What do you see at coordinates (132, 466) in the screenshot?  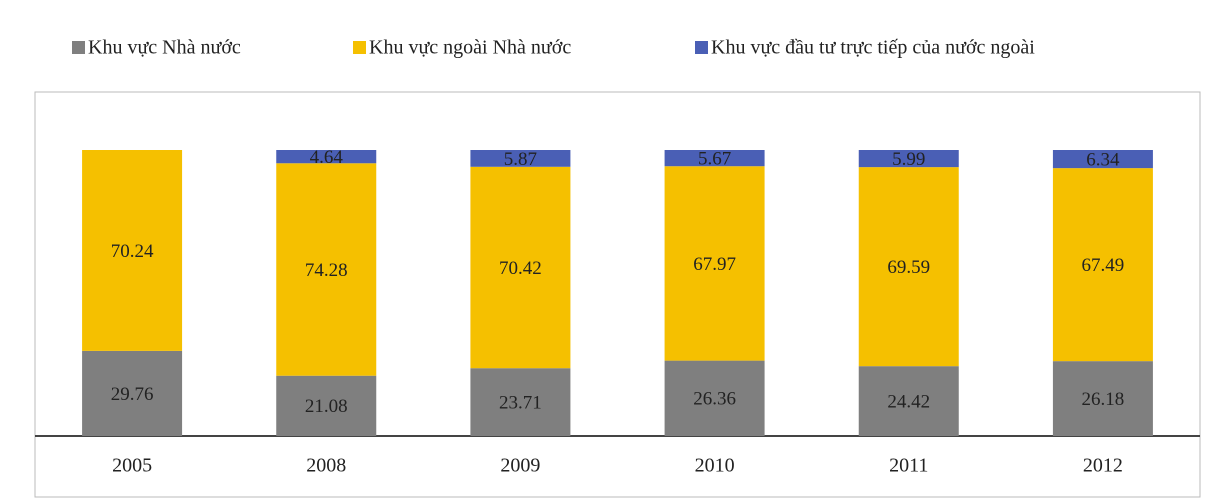 I see `x-tick-label: 2005` at bounding box center [132, 466].